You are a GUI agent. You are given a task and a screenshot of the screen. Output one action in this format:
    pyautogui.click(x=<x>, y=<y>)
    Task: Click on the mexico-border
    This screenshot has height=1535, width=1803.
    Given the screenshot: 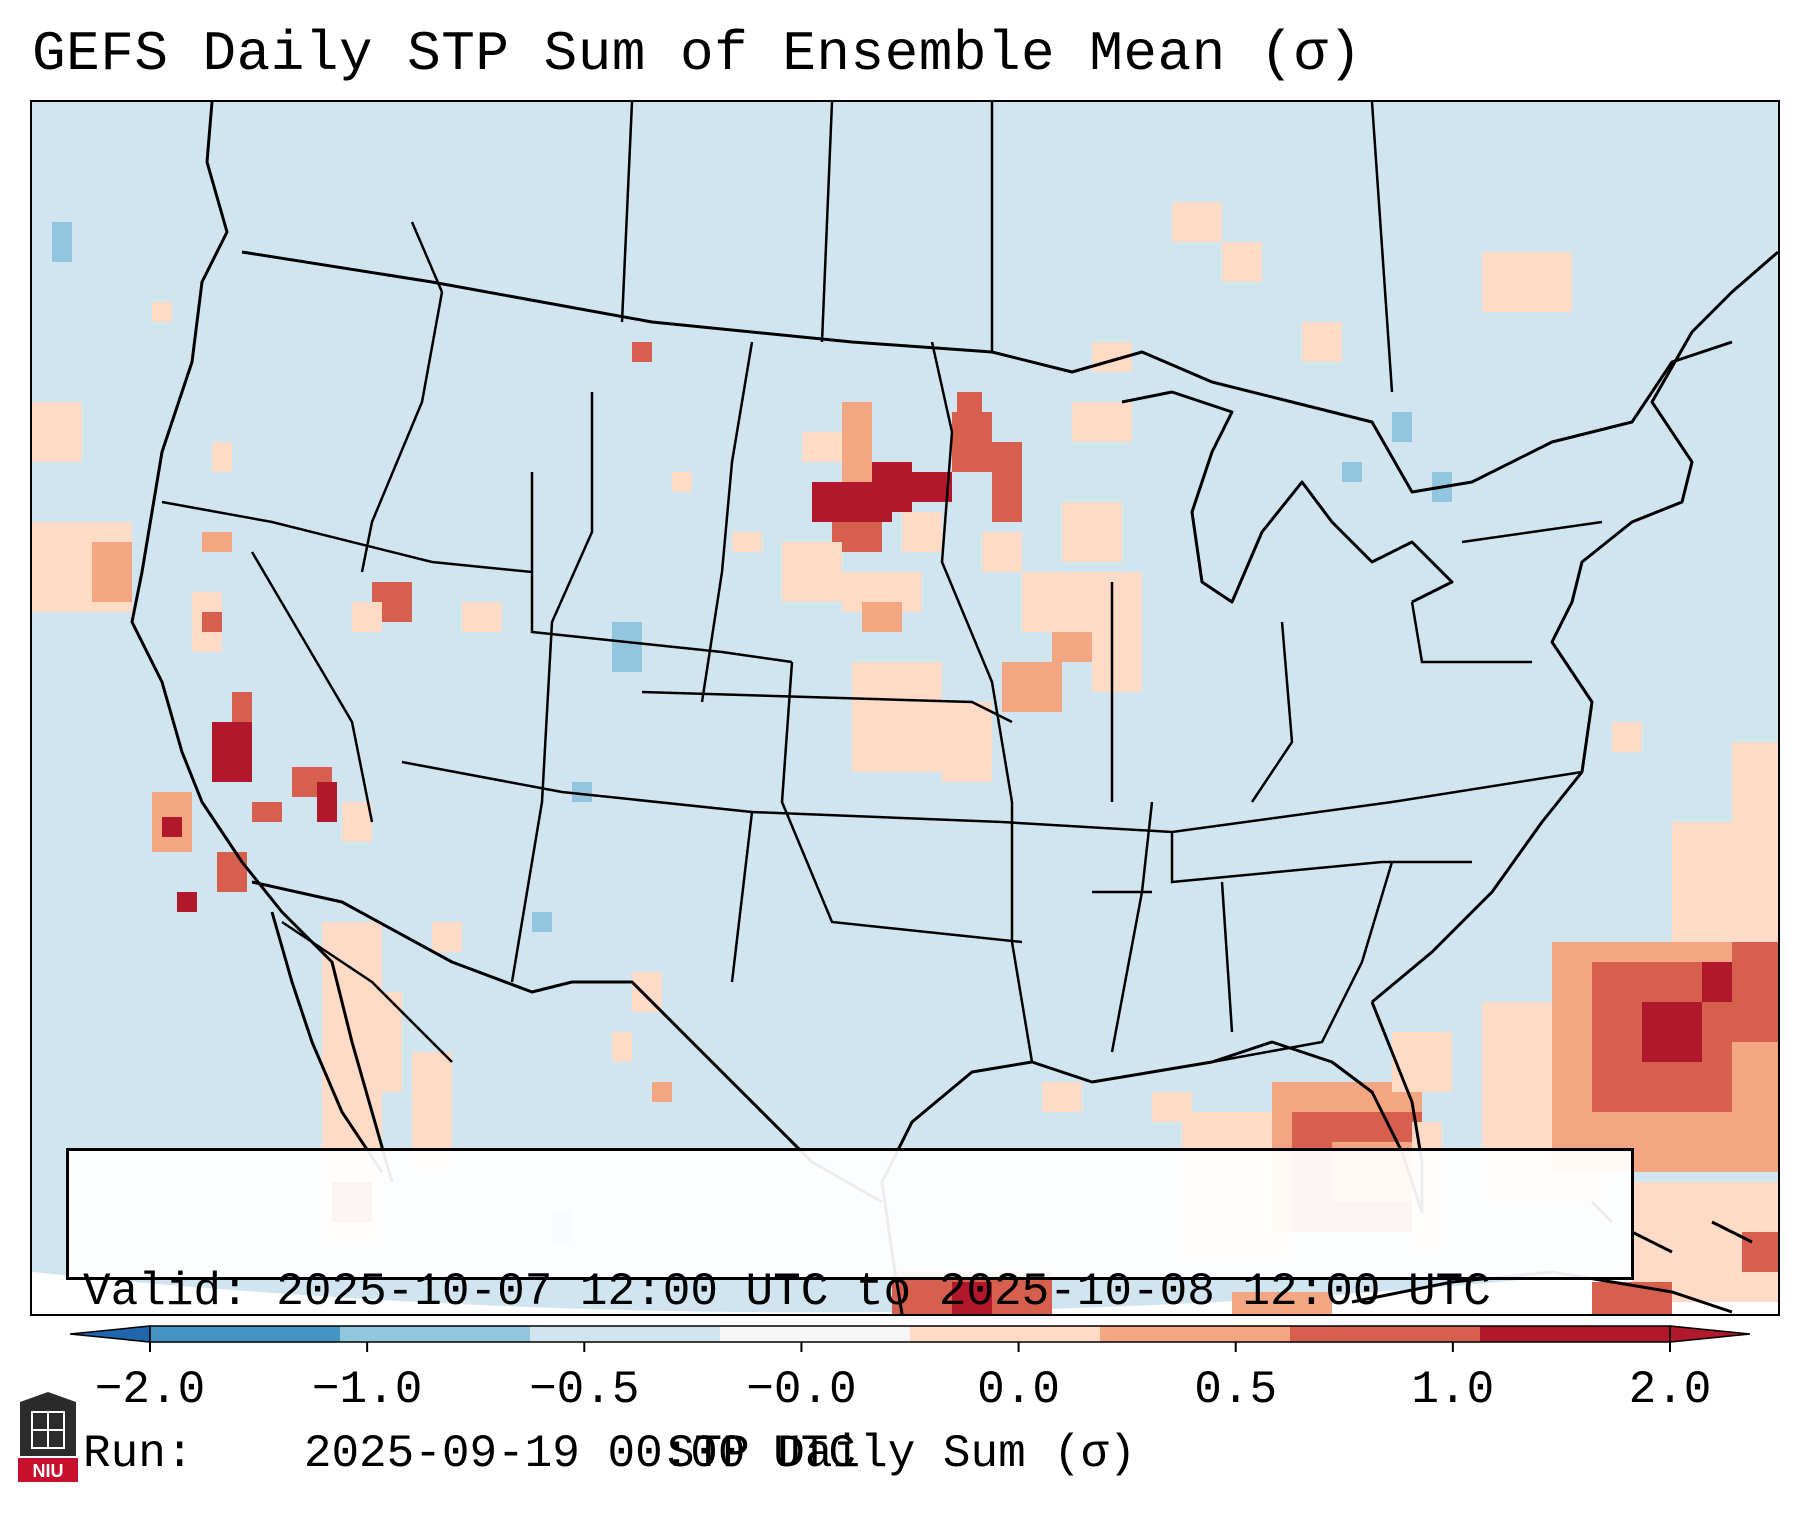 What is the action you would take?
    pyautogui.click(x=567, y=1042)
    